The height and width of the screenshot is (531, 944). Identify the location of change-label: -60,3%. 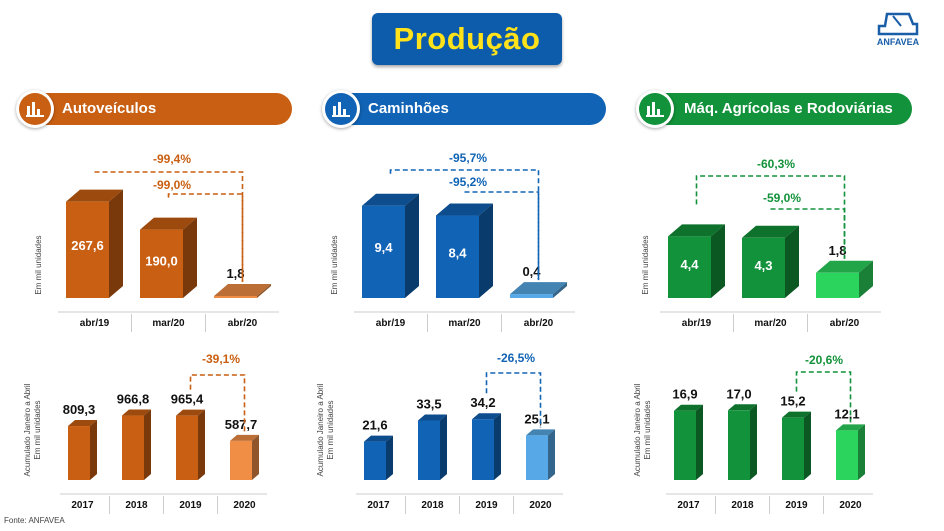
(776, 164).